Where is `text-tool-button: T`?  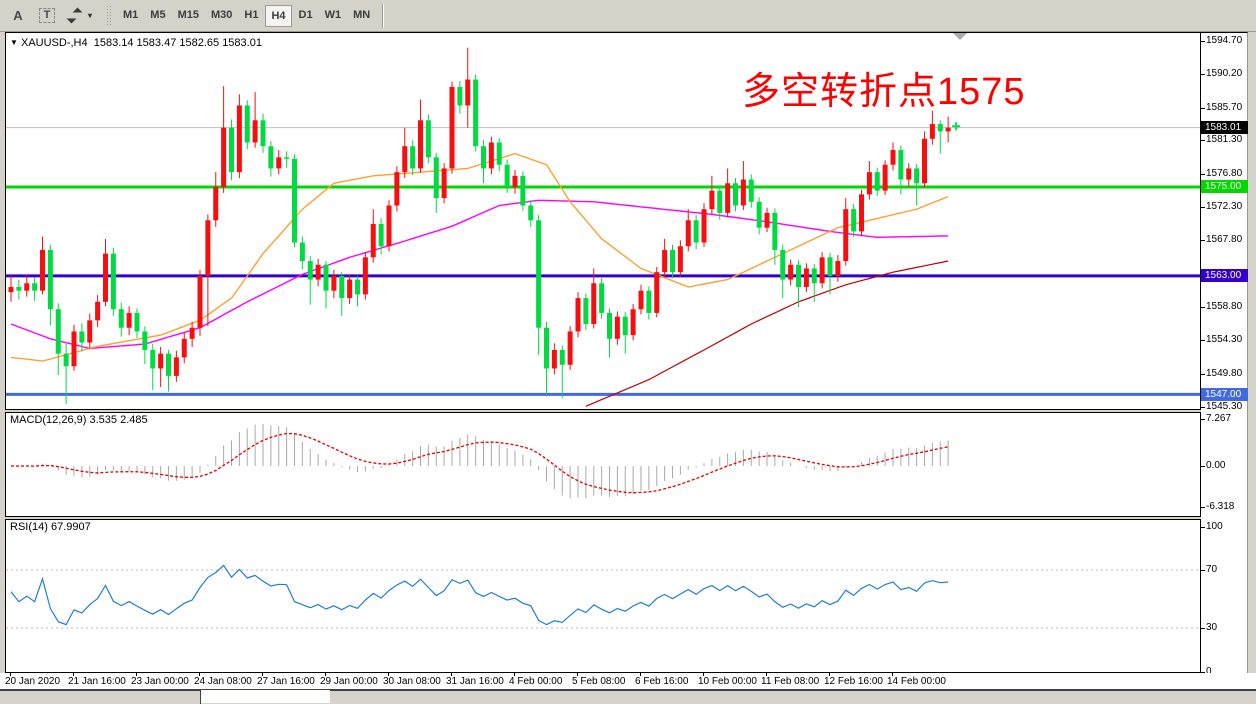 text-tool-button: T is located at coordinates (47, 16).